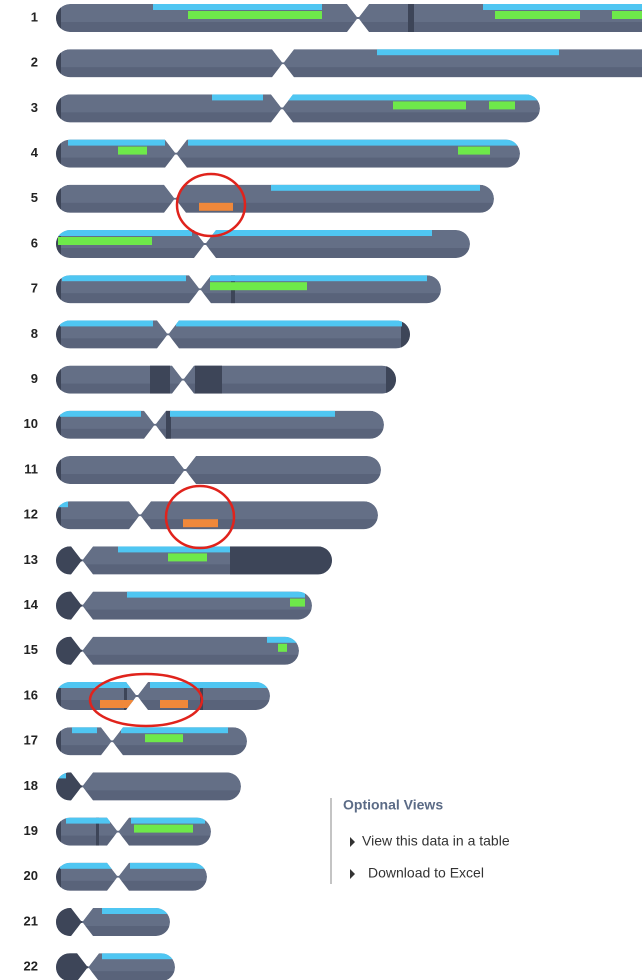 The image size is (642, 980). Describe the element at coordinates (34, 197) in the screenshot. I see `chromosome-number: 5` at that location.